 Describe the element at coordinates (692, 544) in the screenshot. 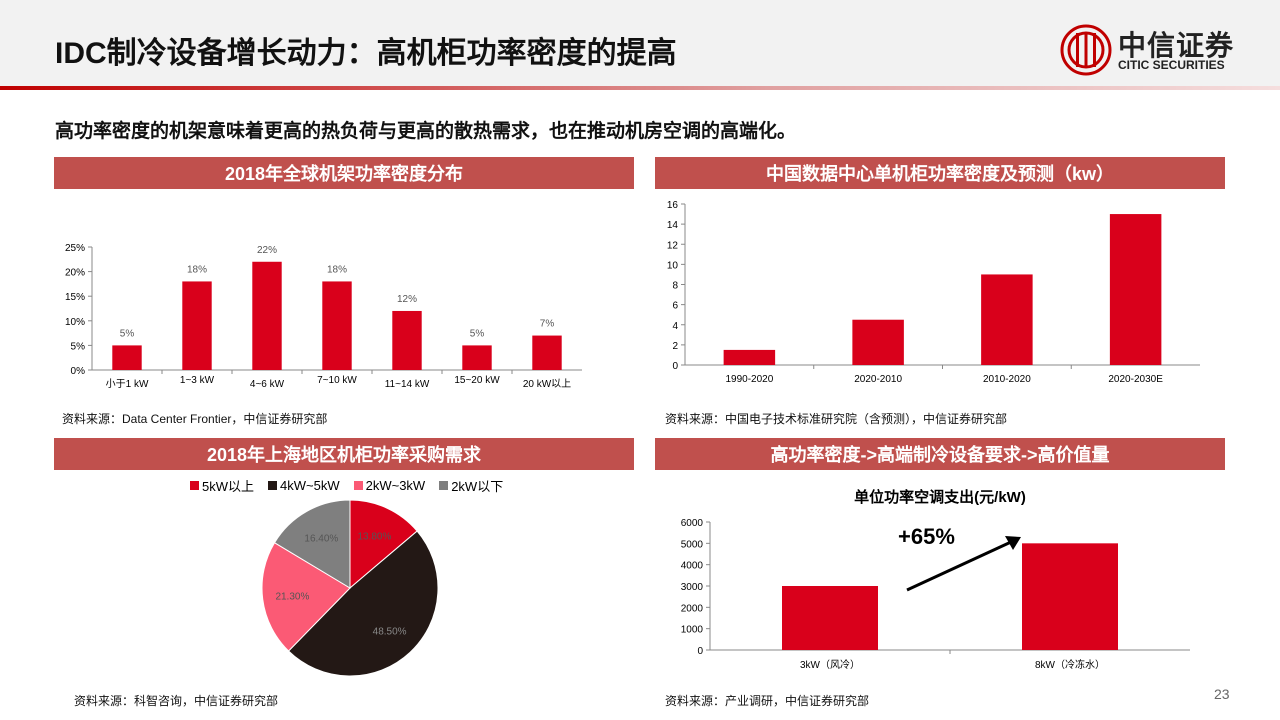

I see `y-tick-label: 5000` at that location.